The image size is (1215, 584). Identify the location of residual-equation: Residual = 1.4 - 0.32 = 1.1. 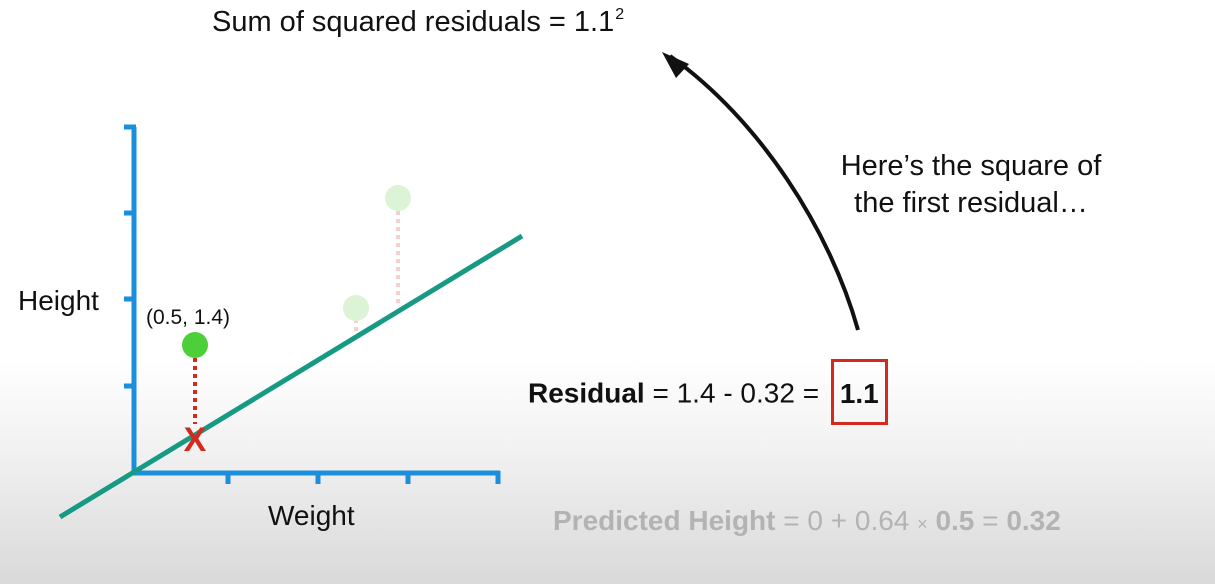
(708, 393).